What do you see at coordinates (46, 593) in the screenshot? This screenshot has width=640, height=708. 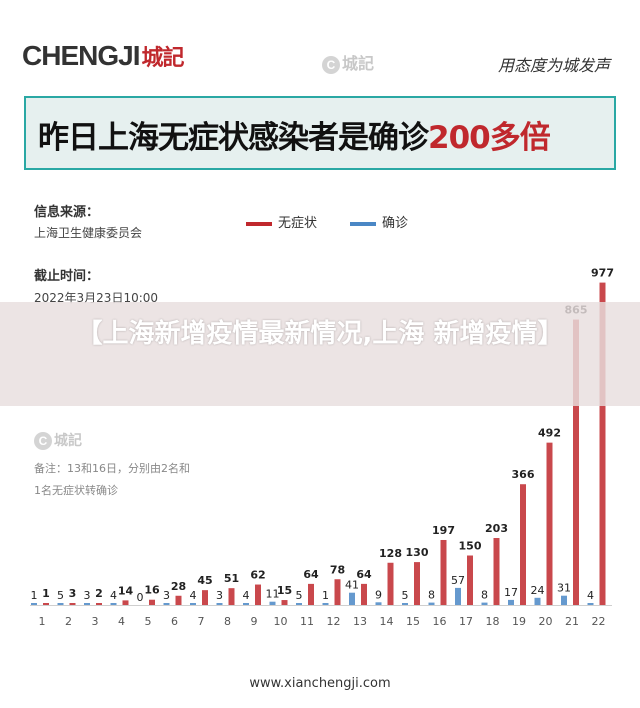 I see `data-label-asymptomatic: 1` at bounding box center [46, 593].